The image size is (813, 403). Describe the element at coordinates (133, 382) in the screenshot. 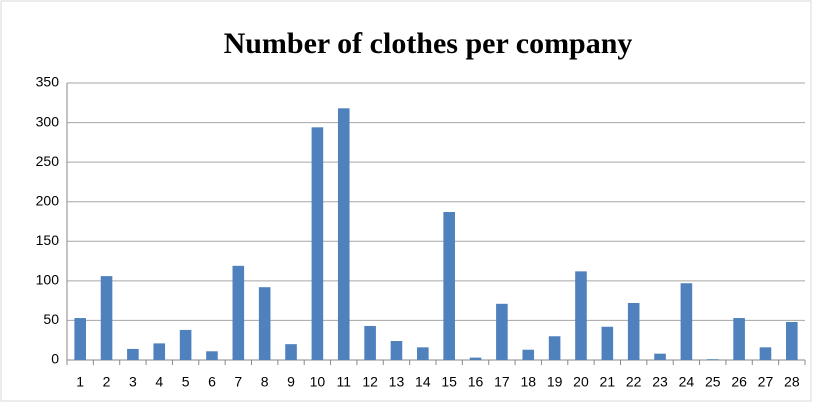

I see `x-tick-label: 3` at that location.